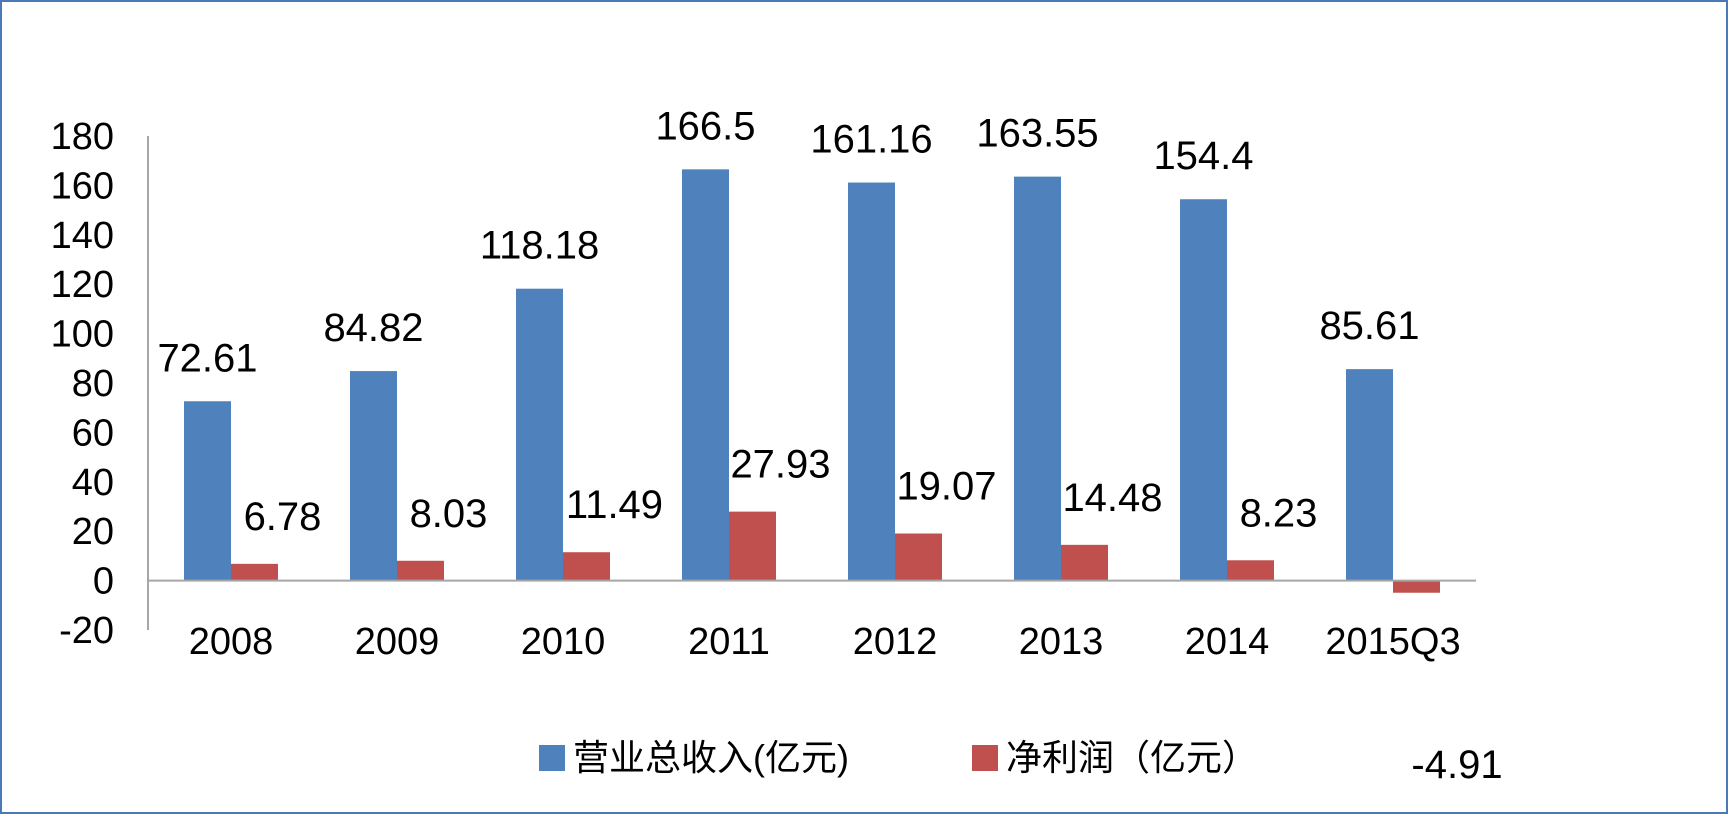 Image resolution: width=1728 pixels, height=816 pixels. Describe the element at coordinates (103, 582) in the screenshot. I see `y-tick-label: 0` at that location.